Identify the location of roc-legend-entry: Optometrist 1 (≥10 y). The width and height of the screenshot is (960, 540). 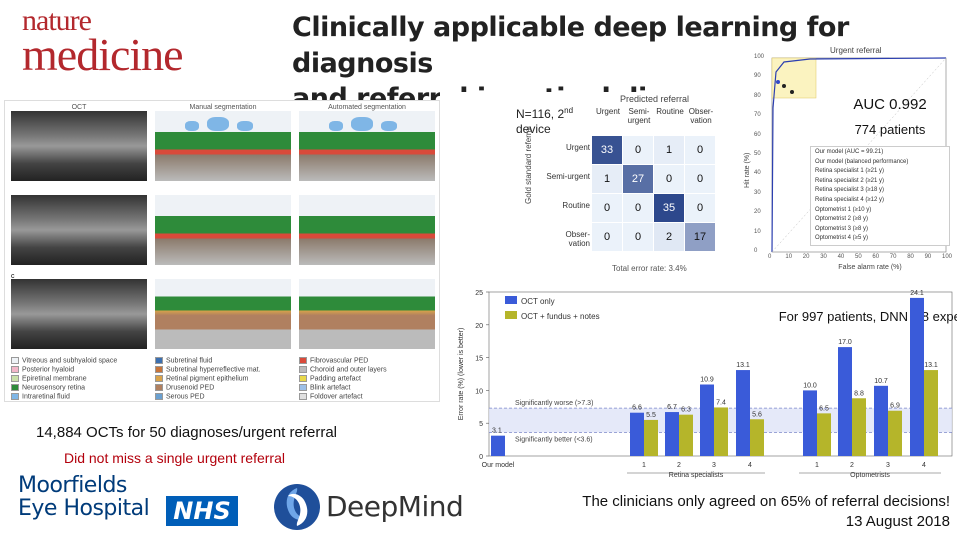
(843, 209).